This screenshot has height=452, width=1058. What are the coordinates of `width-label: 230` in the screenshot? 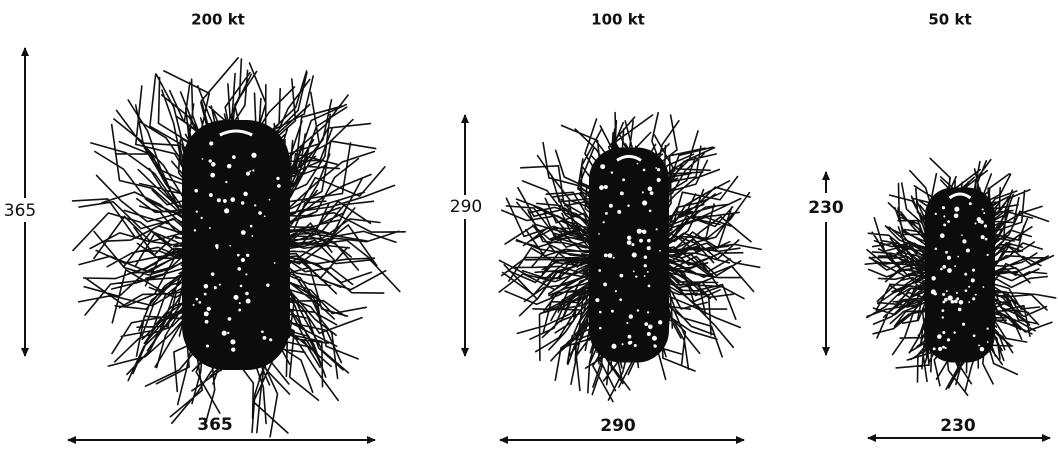 It's located at (958, 426).